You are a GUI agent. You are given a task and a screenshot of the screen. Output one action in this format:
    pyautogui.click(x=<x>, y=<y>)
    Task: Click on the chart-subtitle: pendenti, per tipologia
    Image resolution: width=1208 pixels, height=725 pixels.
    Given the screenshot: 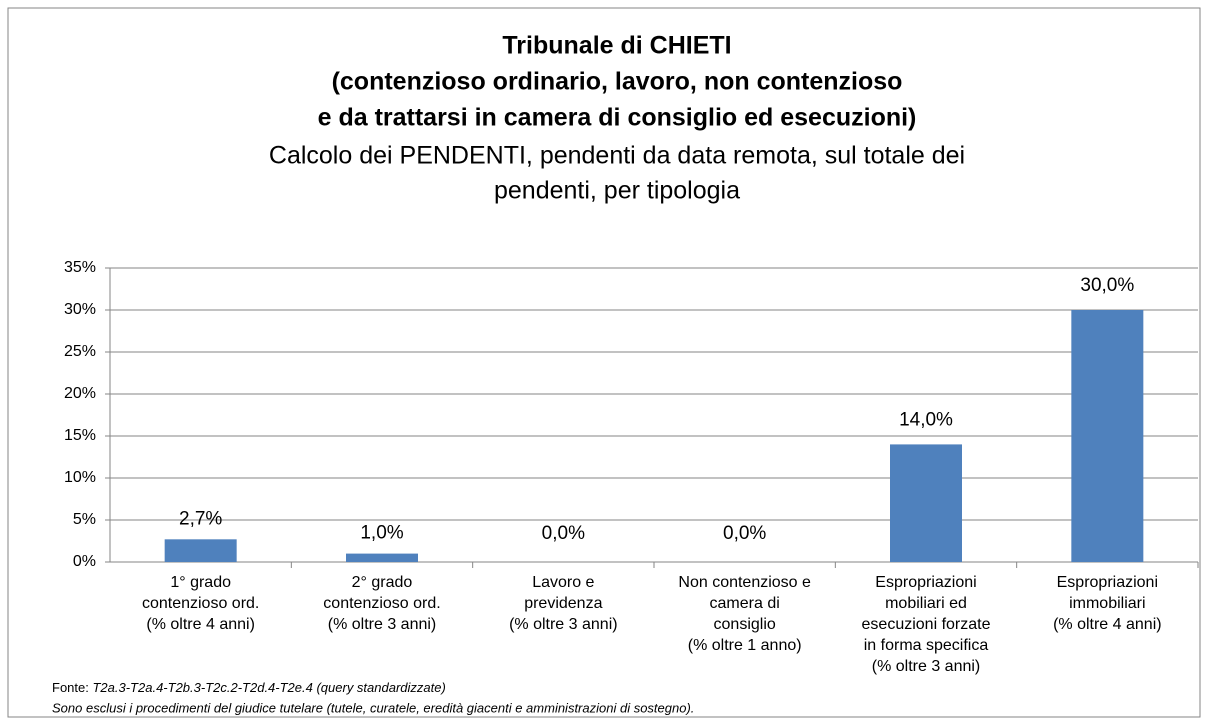 What is the action you would take?
    pyautogui.click(x=617, y=191)
    